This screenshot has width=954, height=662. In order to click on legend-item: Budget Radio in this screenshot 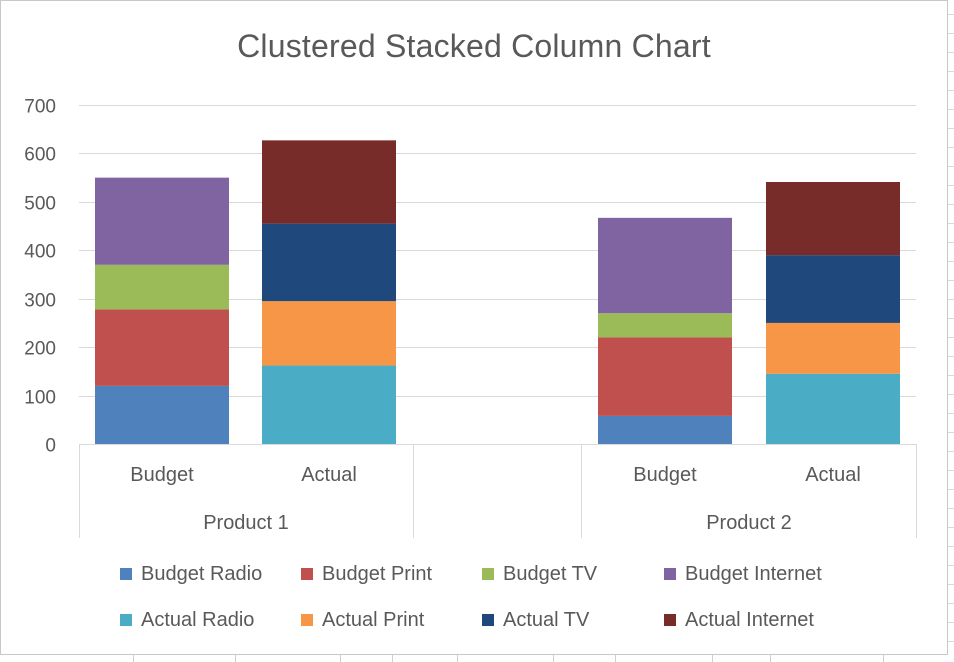, I will do `click(191, 574)`.